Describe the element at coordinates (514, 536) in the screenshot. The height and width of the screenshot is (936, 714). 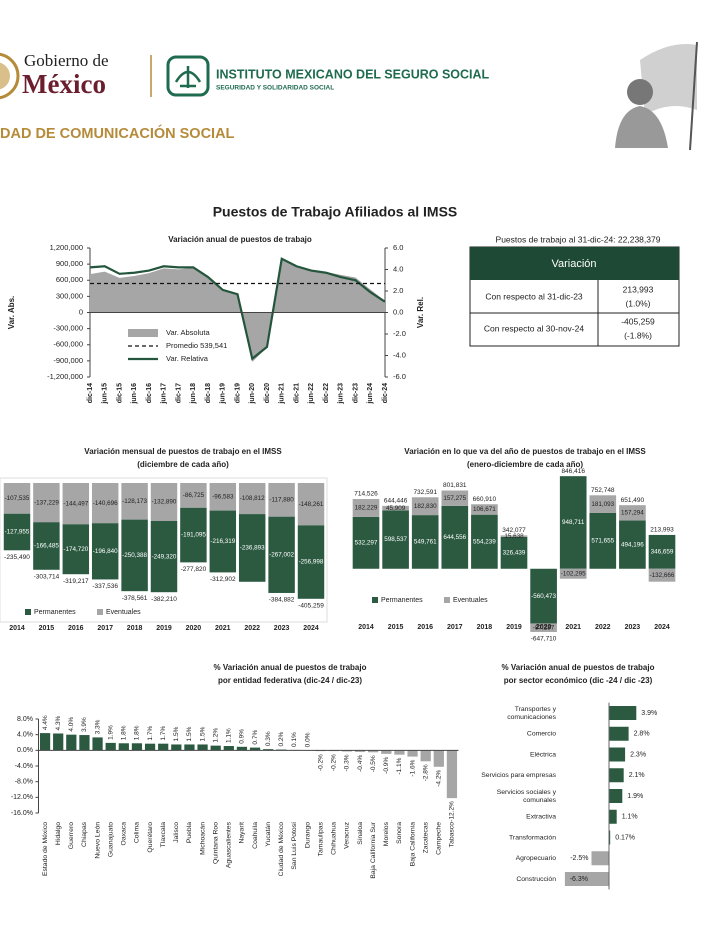
I see `segment-label: 15,638` at that location.